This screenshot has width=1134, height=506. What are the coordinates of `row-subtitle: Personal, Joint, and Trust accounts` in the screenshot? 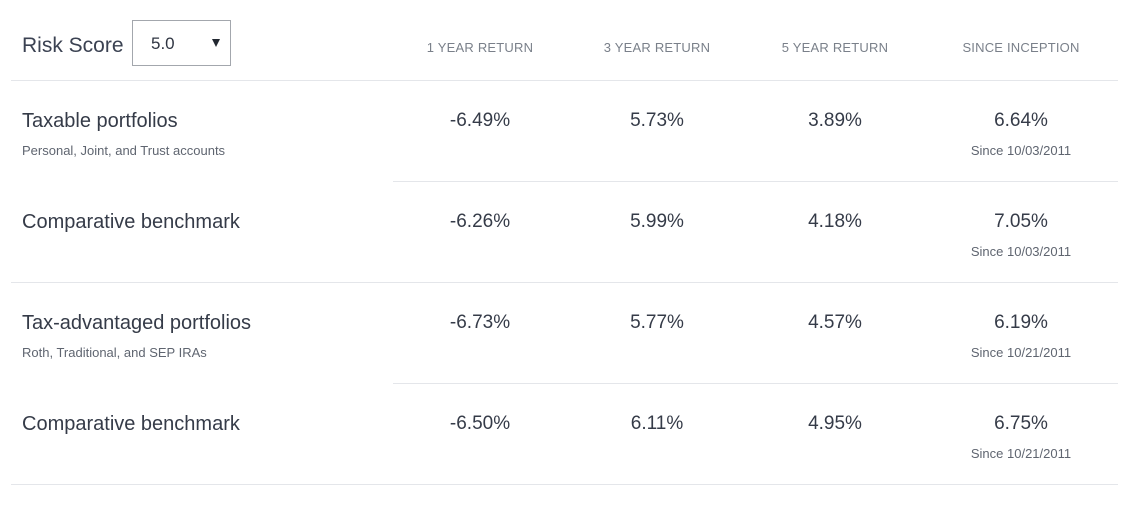 It's located at (124, 150).